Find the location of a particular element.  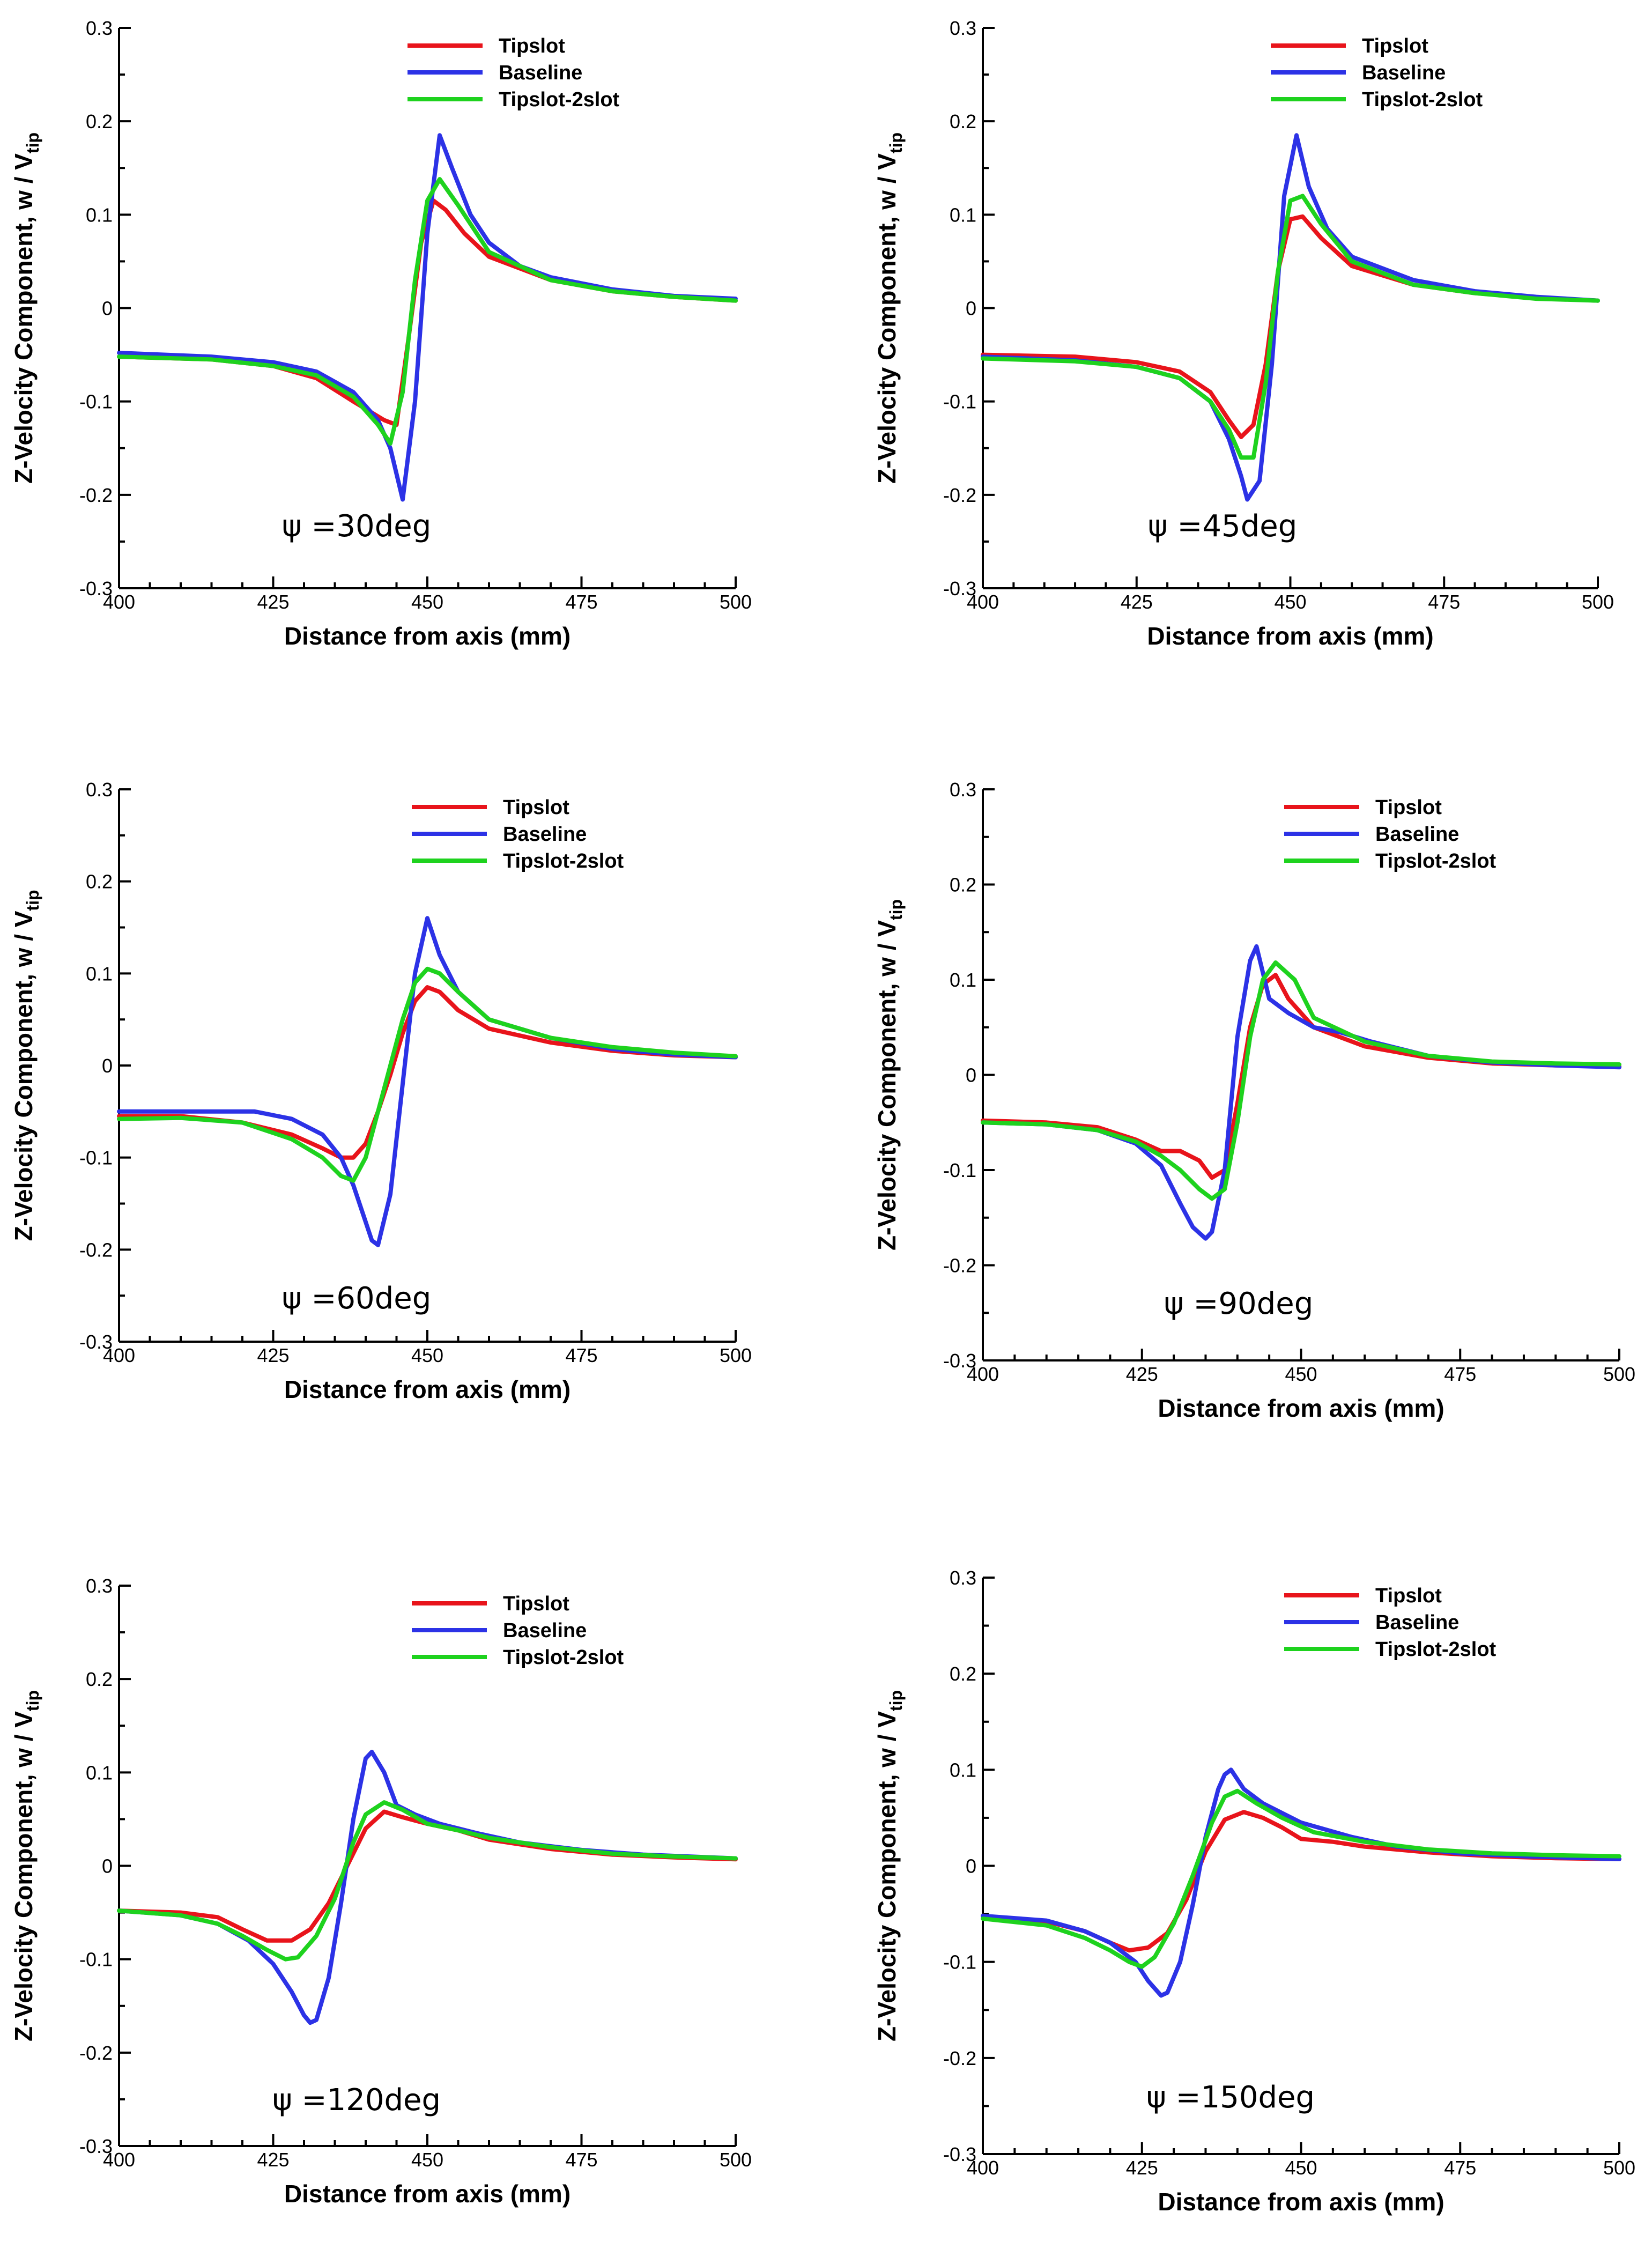

panel-label: ψ =120deg is located at coordinates (356, 2100).